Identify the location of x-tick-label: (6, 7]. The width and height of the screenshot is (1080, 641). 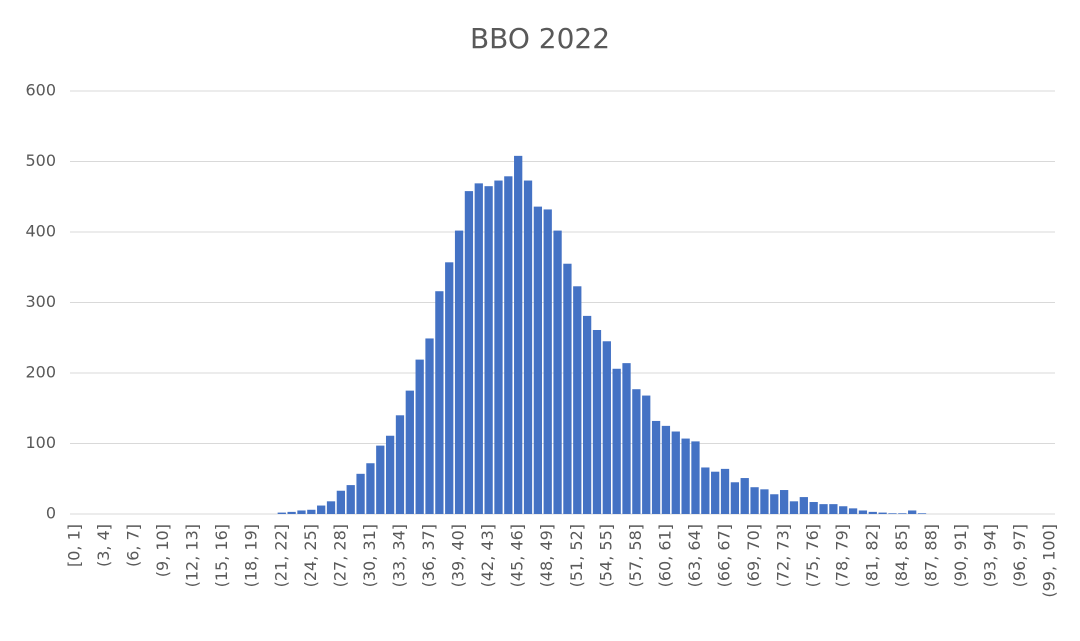
(133, 545).